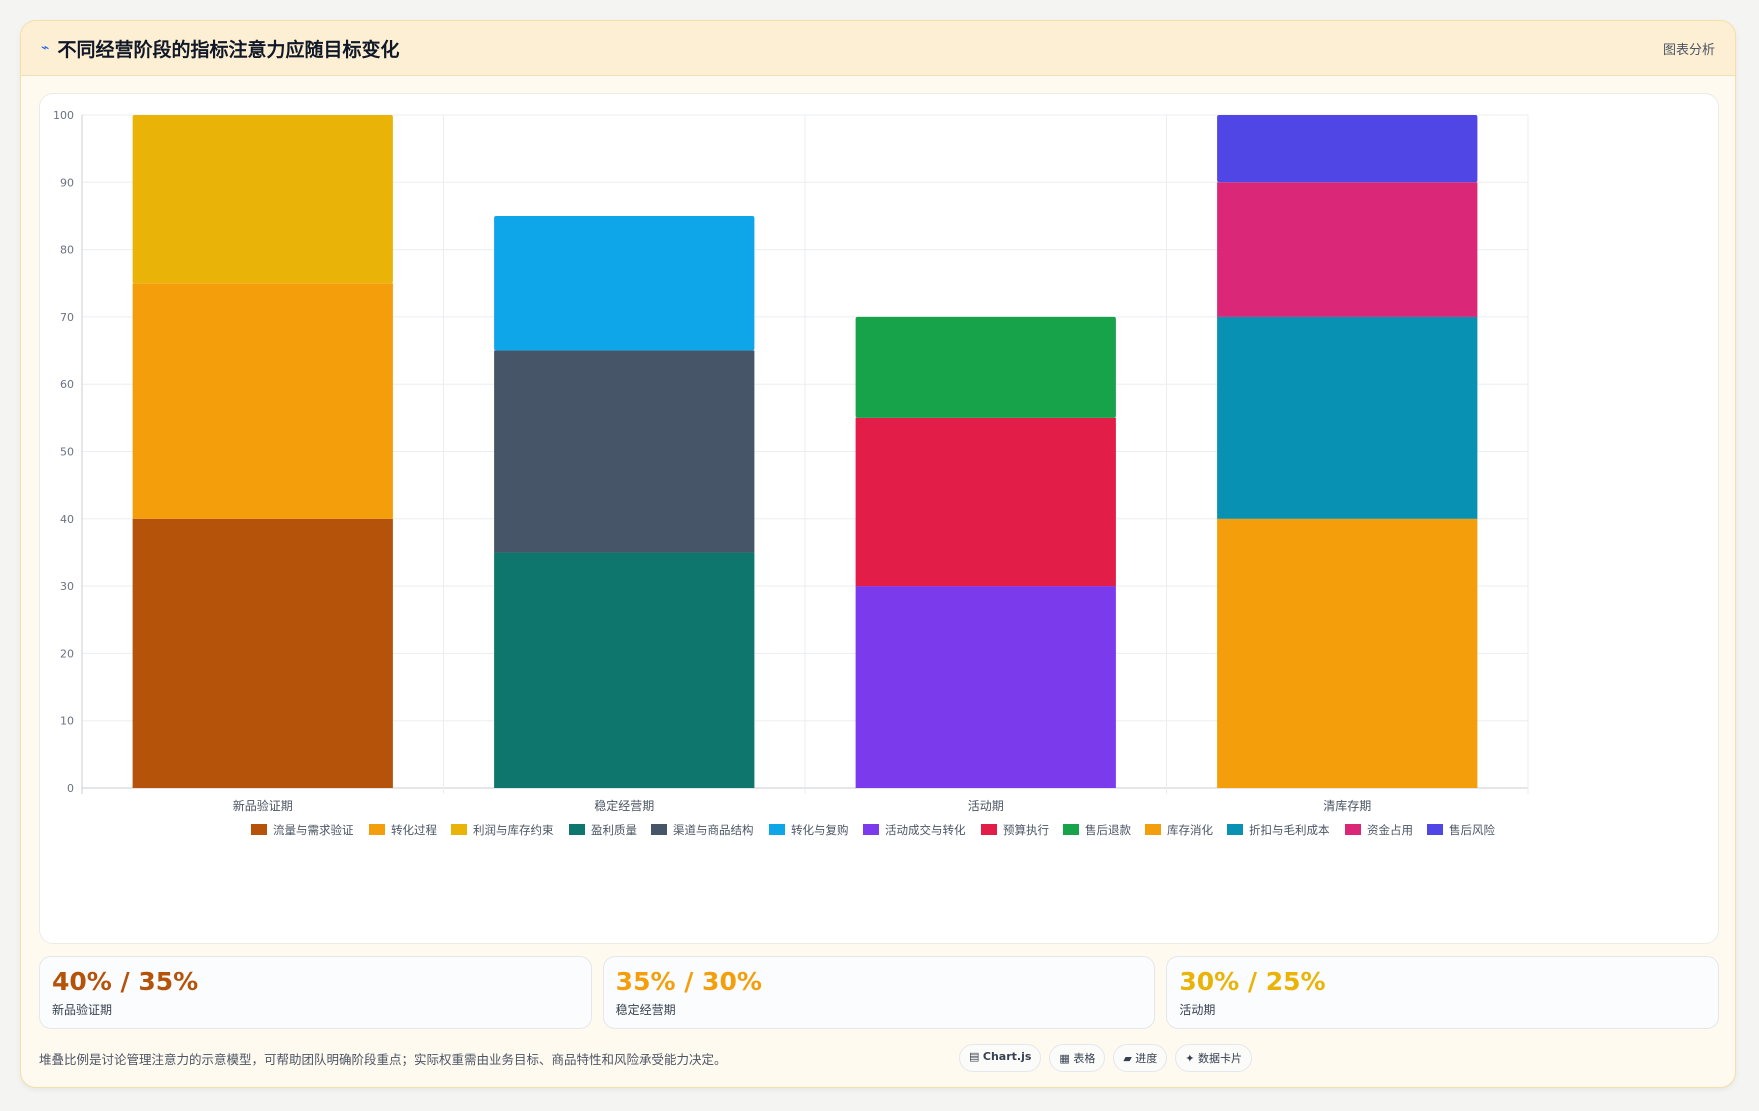 The width and height of the screenshot is (1759, 1111). I want to click on stat-card: 40% / 35% 新品验证期, so click(315, 992).